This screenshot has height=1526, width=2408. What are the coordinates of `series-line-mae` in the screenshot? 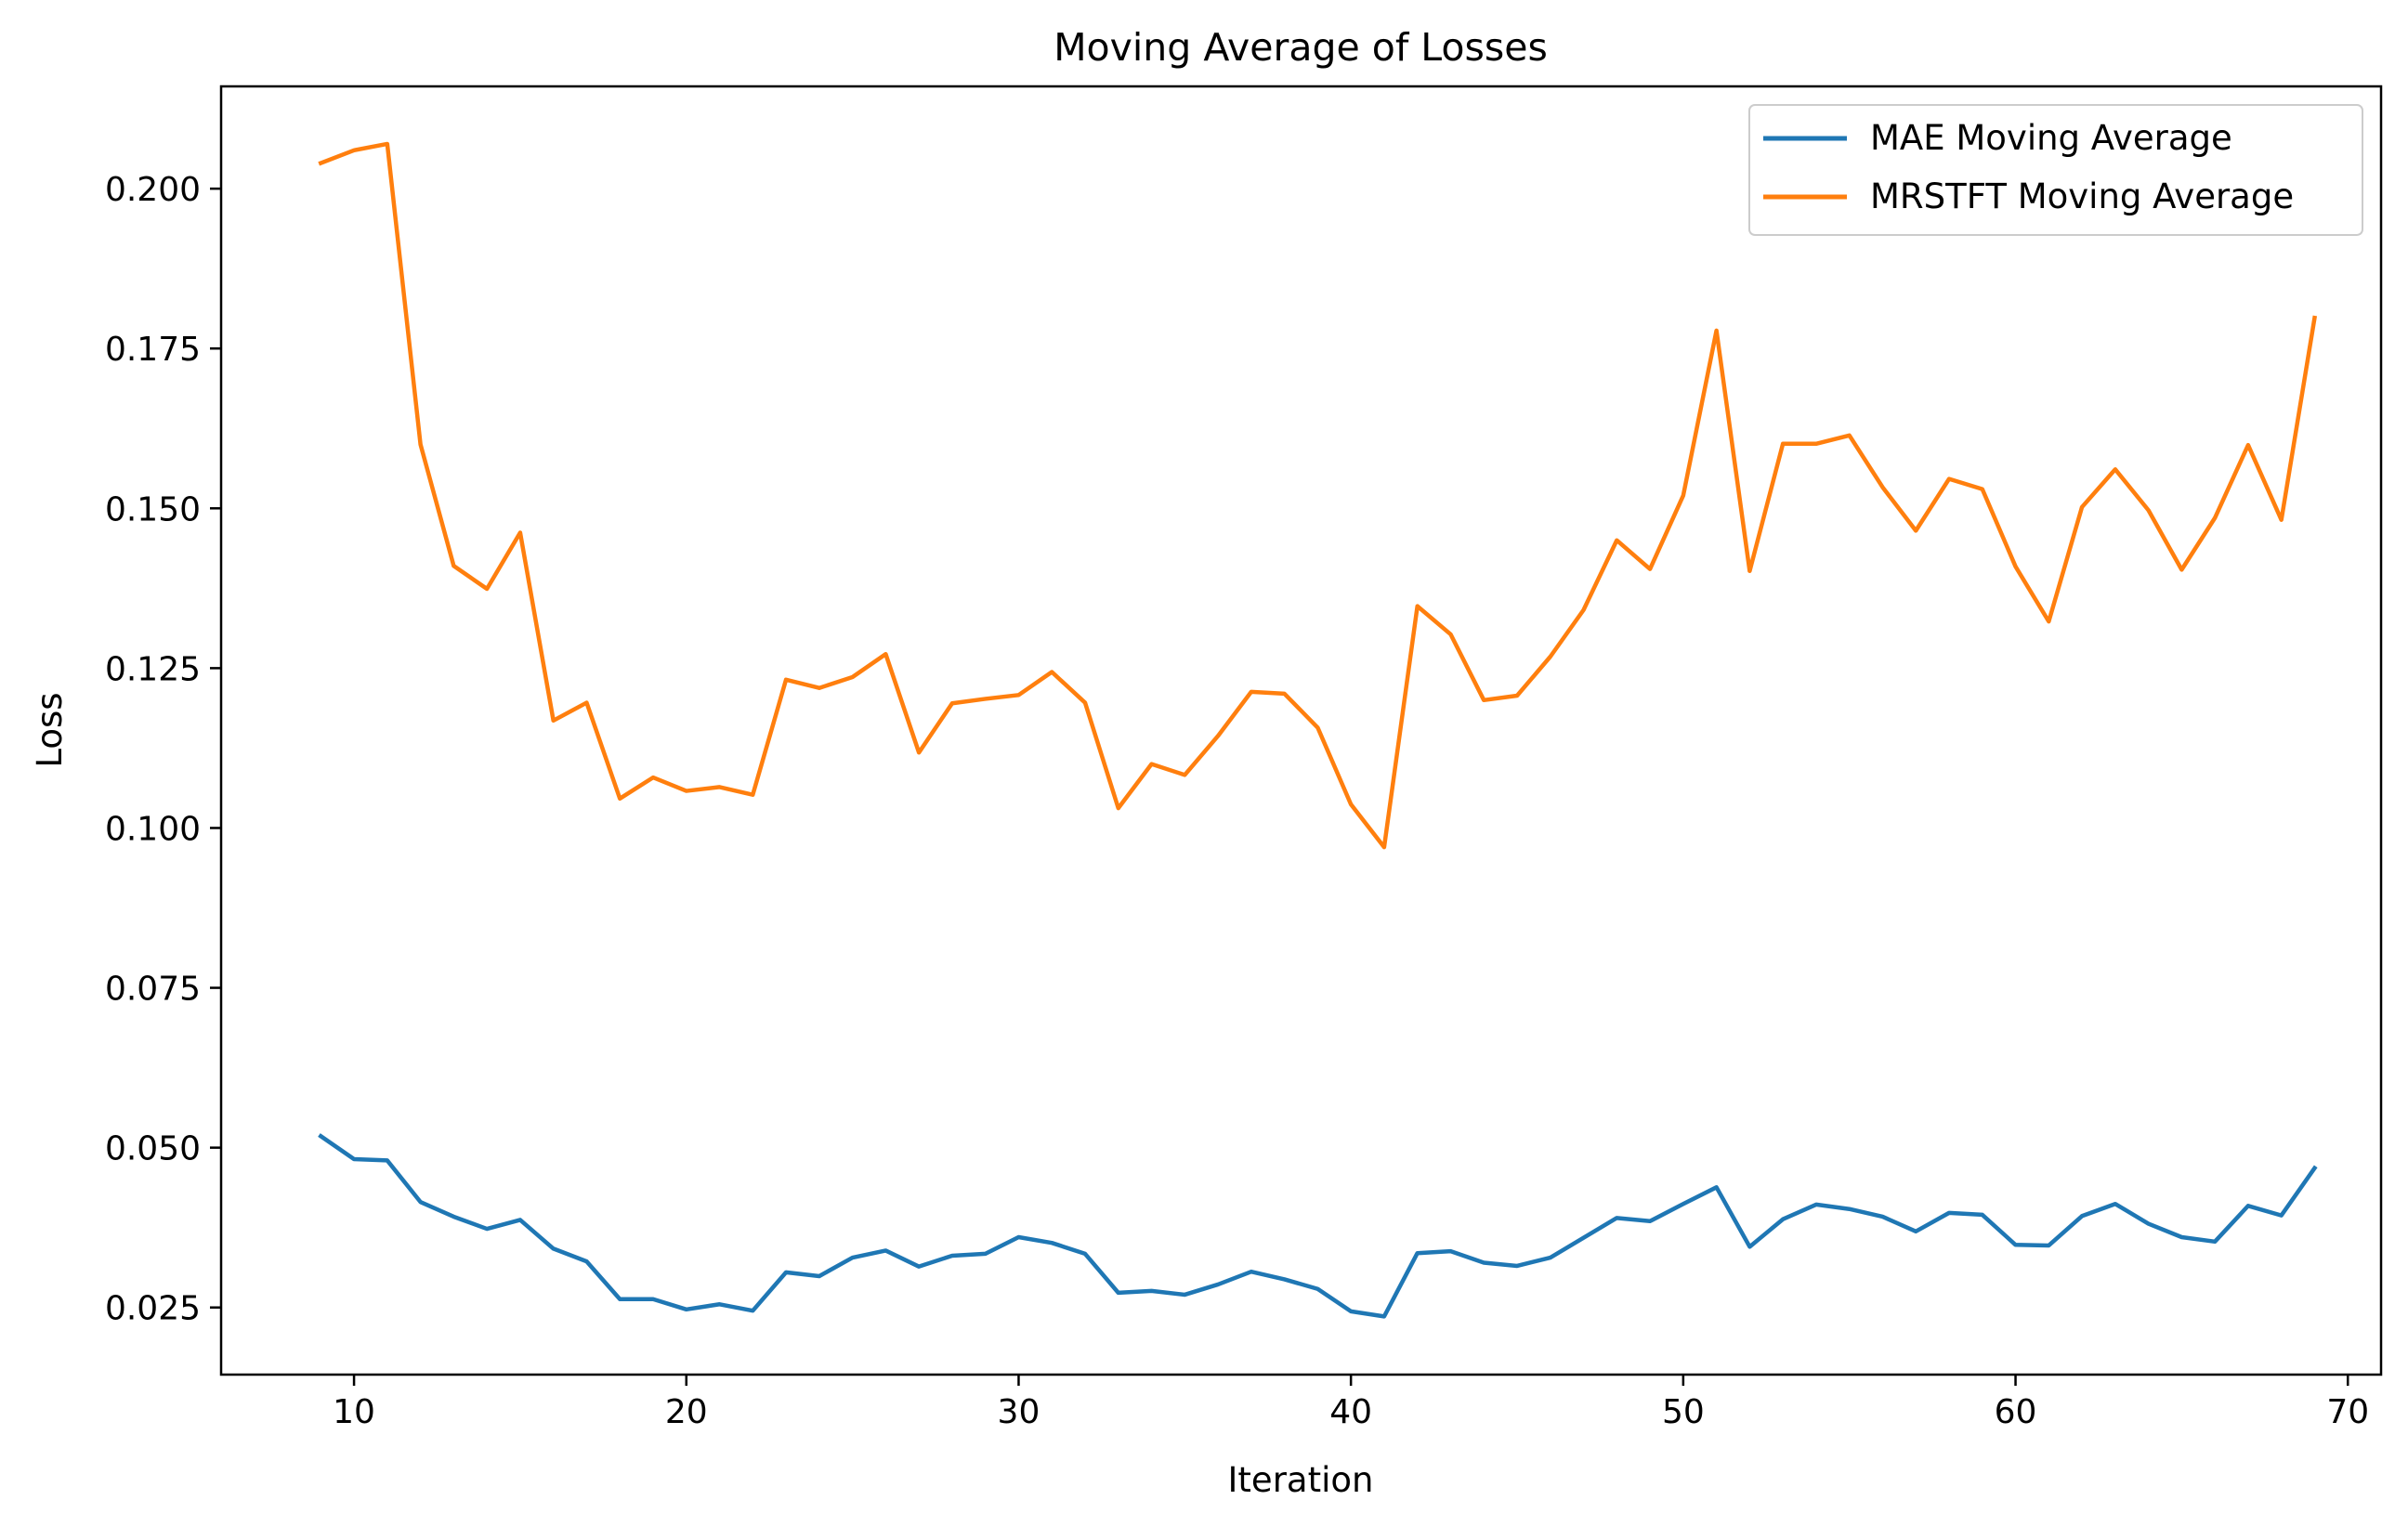 It's located at (1318, 1226).